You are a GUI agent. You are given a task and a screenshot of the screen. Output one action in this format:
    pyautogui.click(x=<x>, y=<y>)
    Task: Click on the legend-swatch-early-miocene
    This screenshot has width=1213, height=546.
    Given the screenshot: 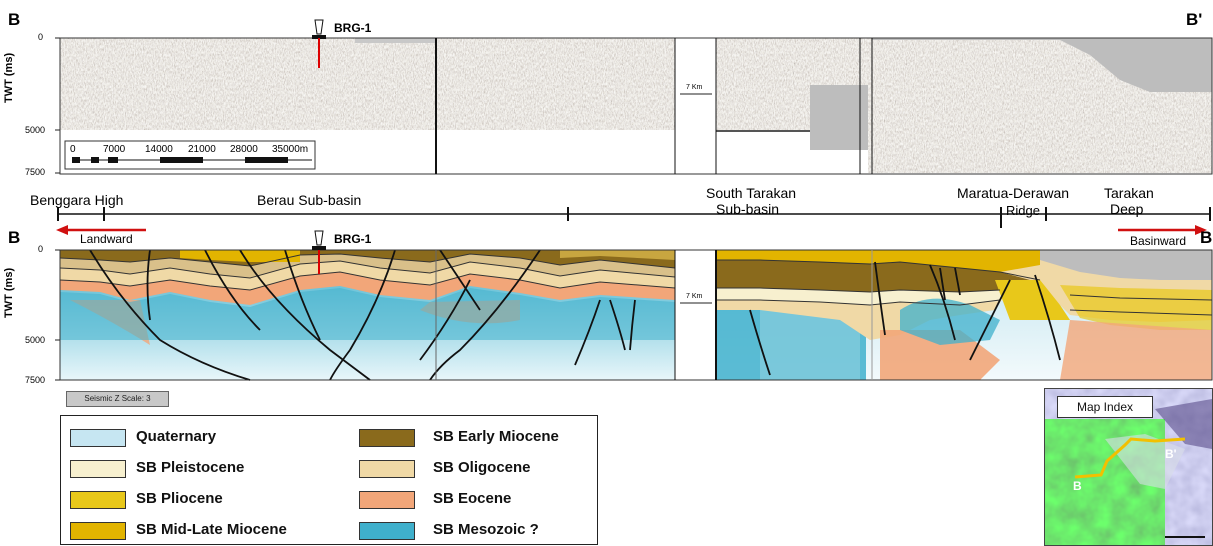 What is the action you would take?
    pyautogui.click(x=387, y=438)
    